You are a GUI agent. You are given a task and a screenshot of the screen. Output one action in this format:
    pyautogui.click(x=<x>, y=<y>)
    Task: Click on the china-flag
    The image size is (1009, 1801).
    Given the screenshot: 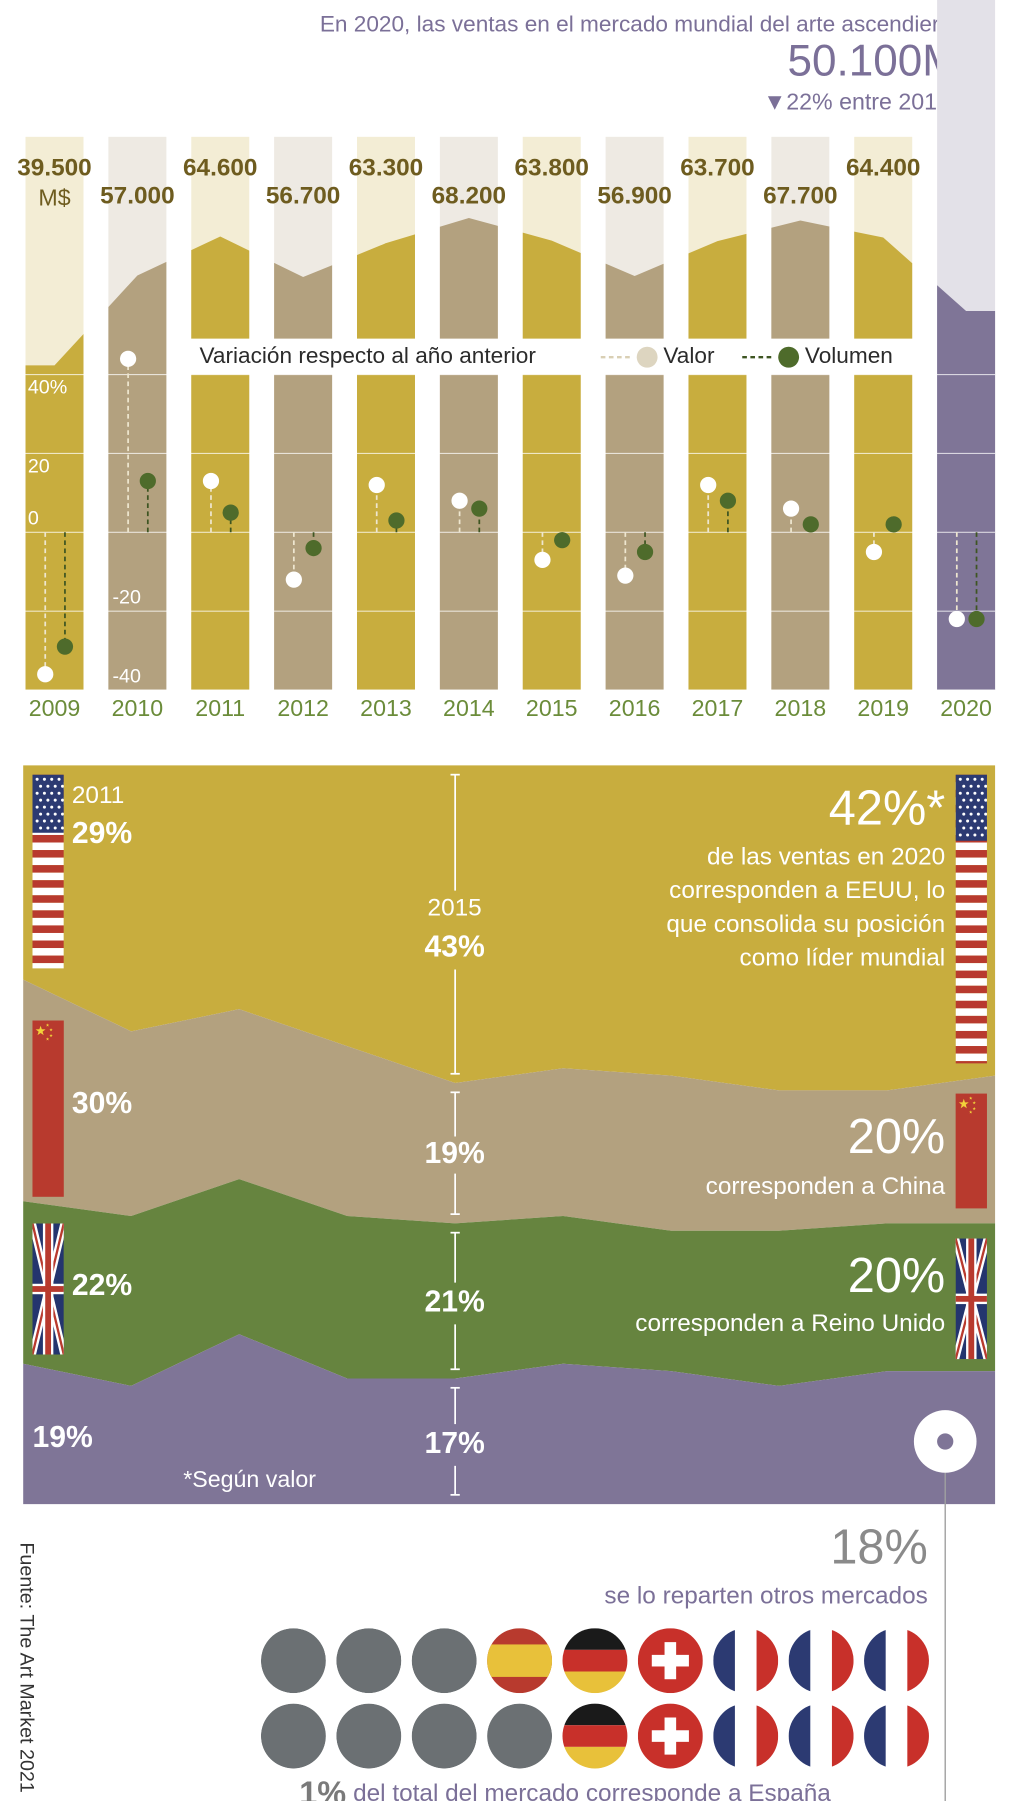 What is the action you would take?
    pyautogui.click(x=971, y=1151)
    